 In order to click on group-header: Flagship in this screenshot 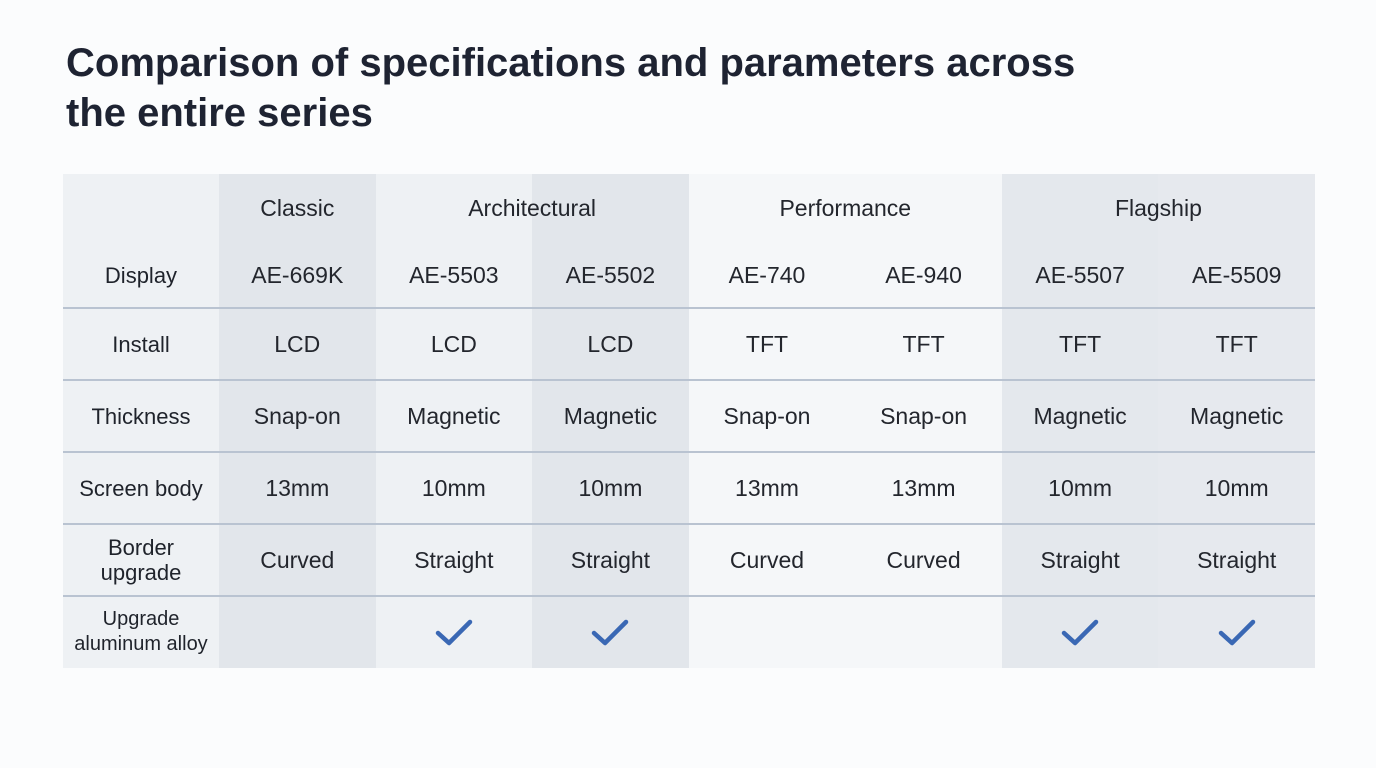, I will do `click(1158, 207)`.